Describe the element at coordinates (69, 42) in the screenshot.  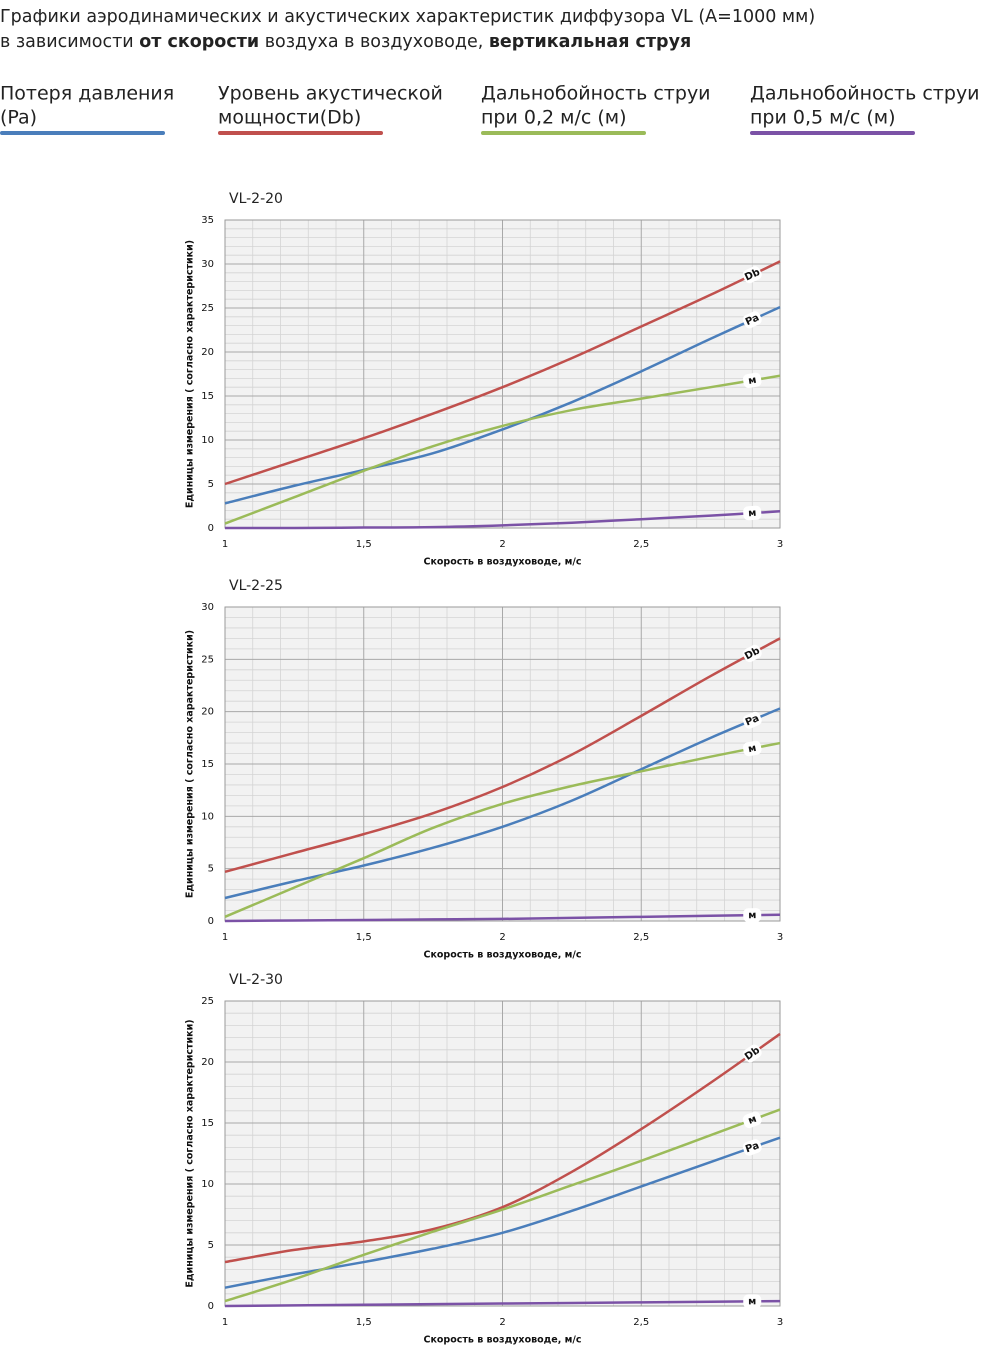
I see `header-segment: в зависимости` at that location.